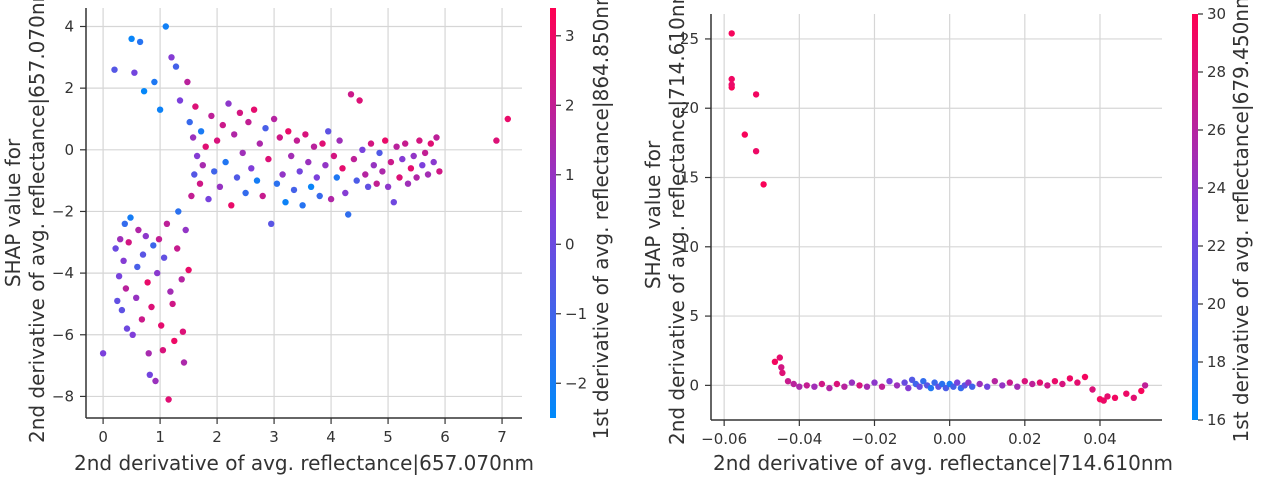  What do you see at coordinates (570, 36) in the screenshot?
I see `colorbar-tick-label: 3` at bounding box center [570, 36].